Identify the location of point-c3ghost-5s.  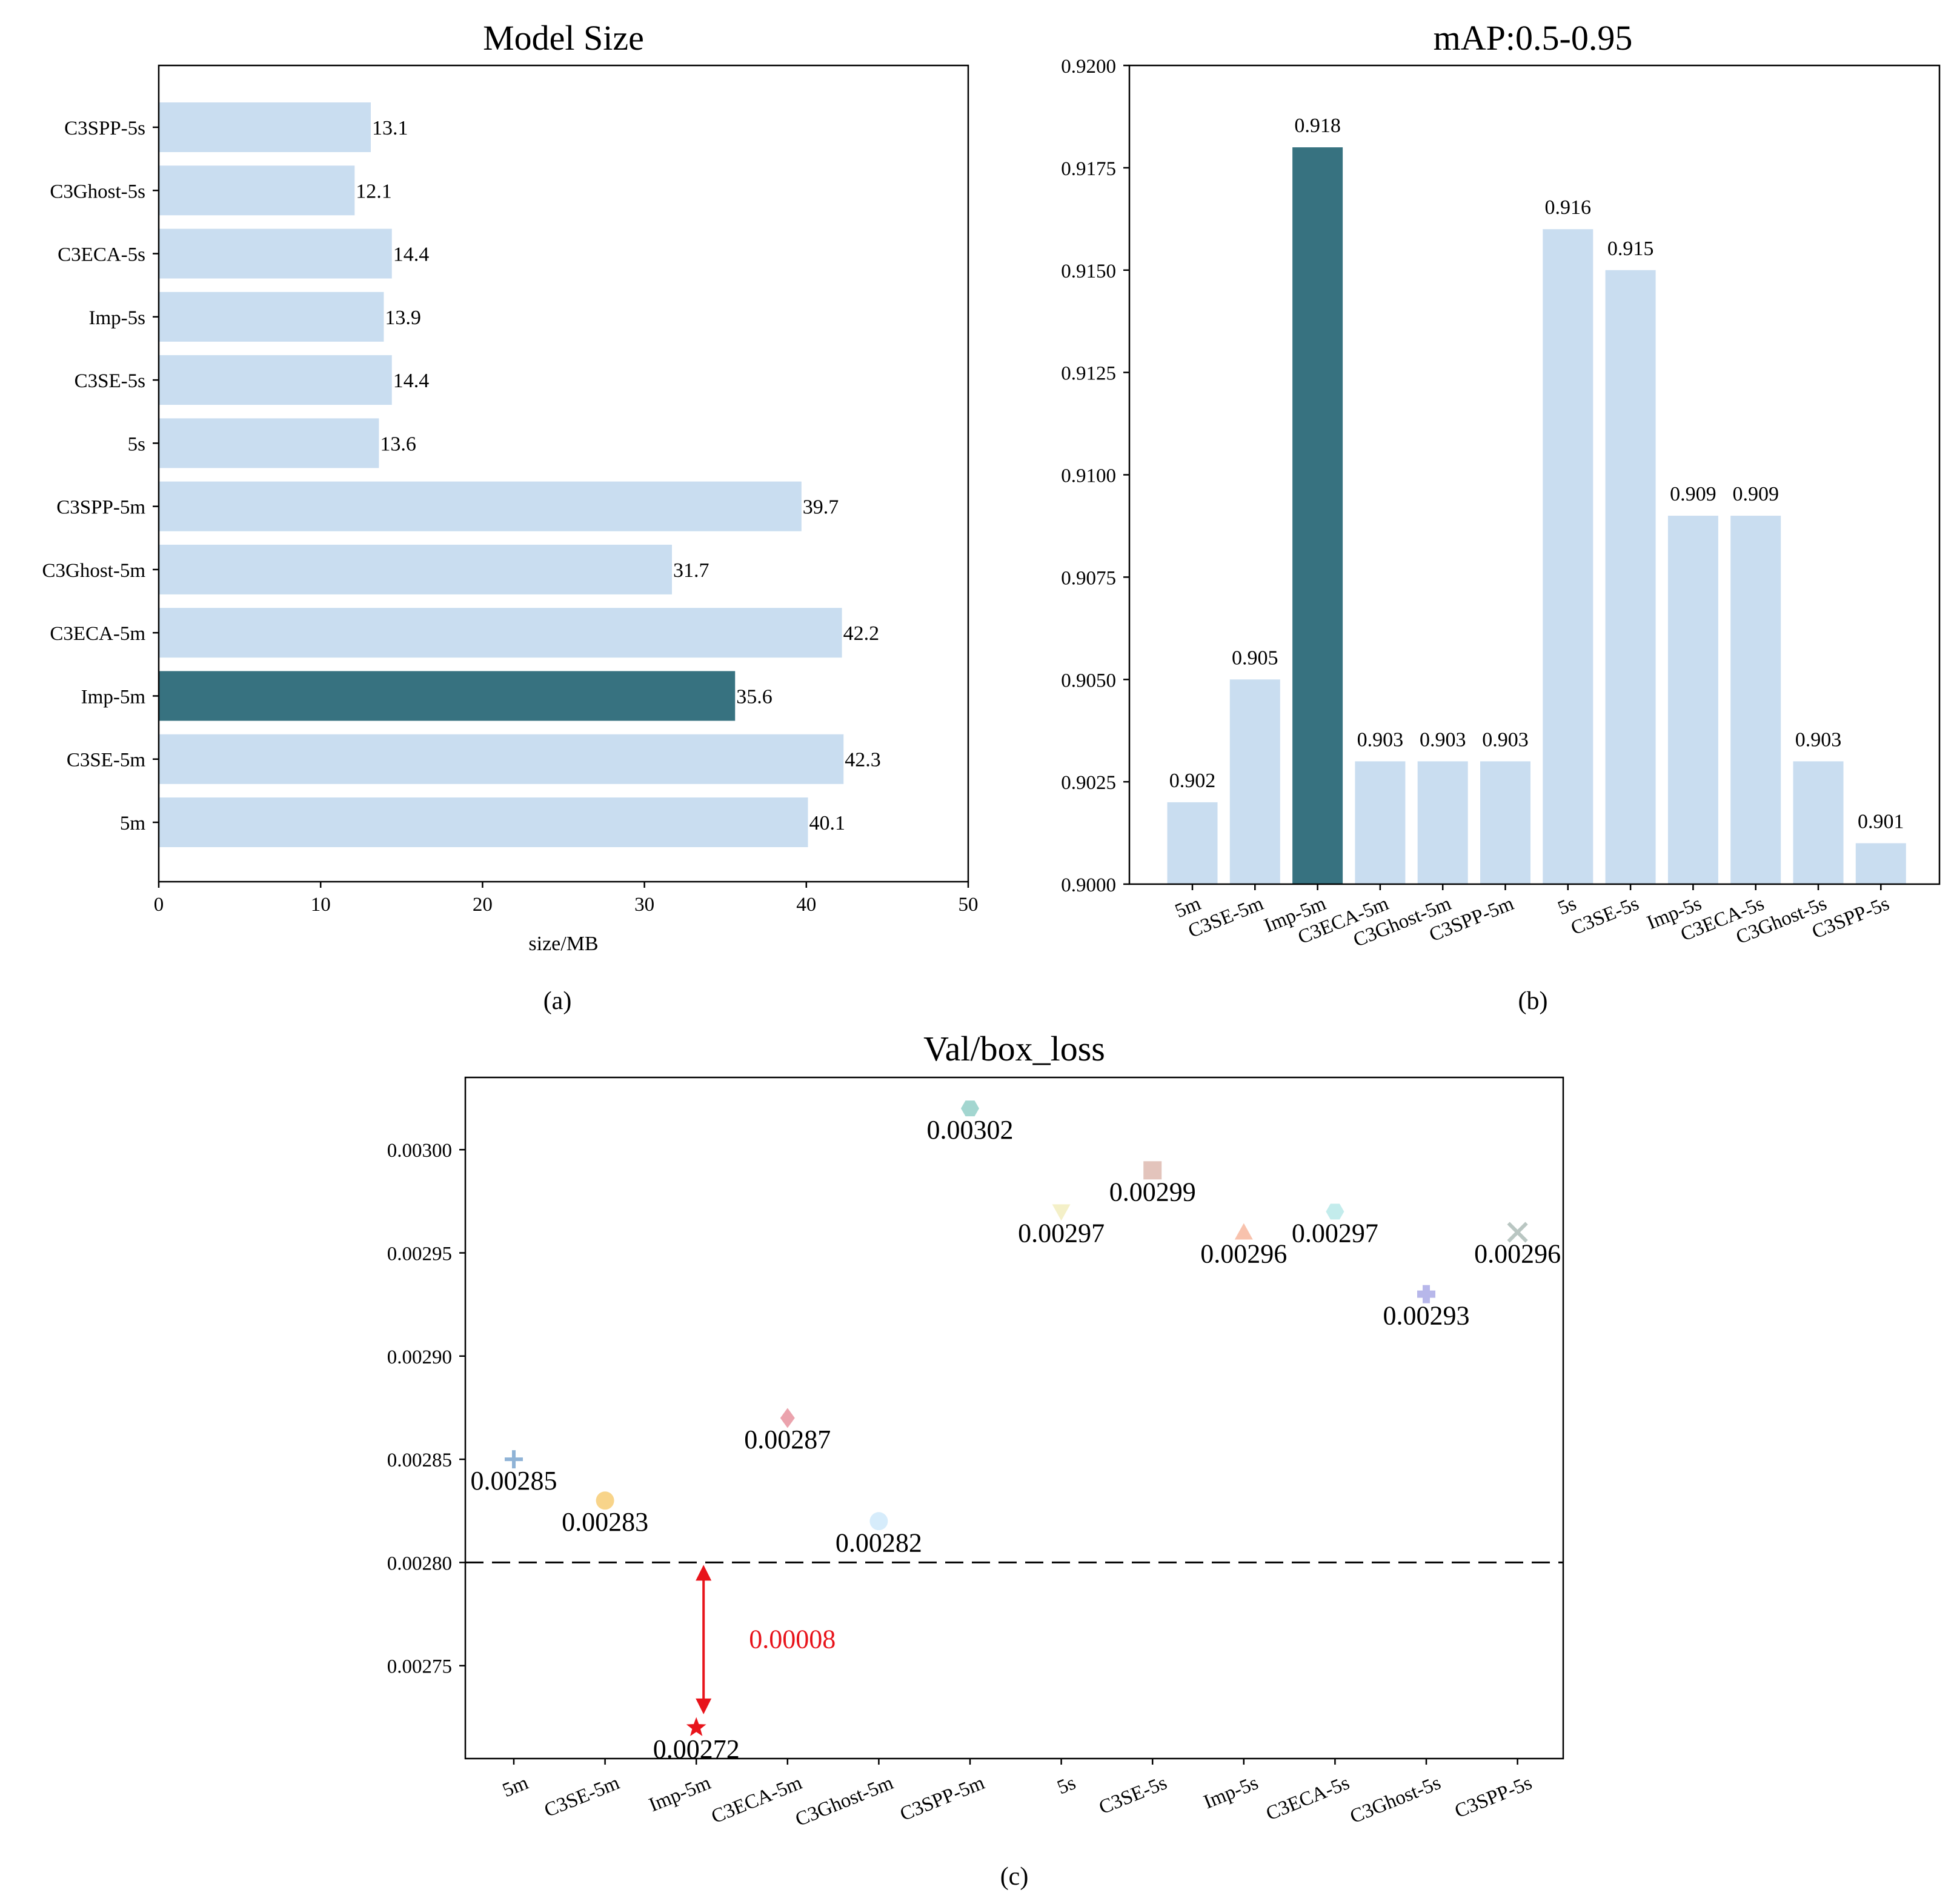
(1426, 1294).